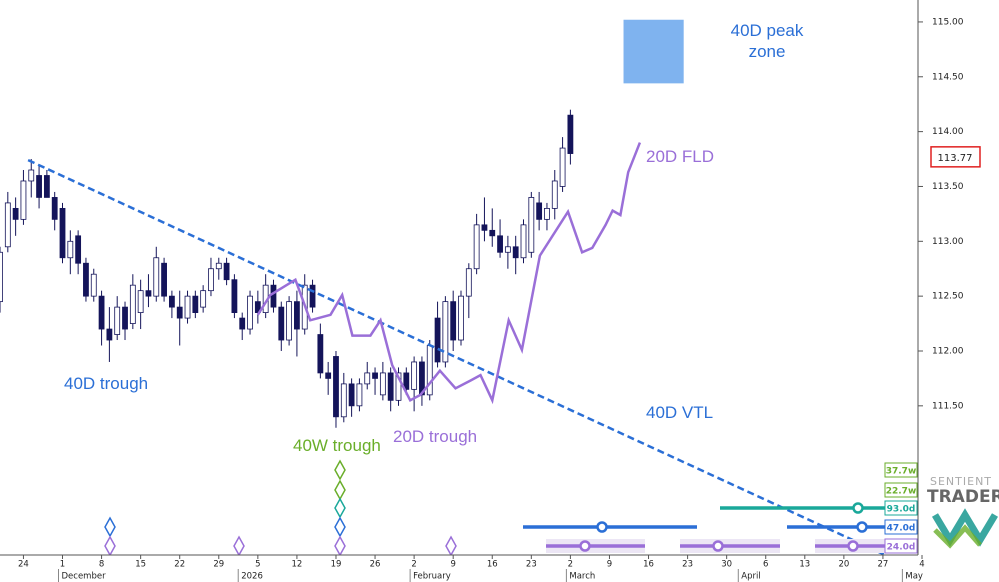 Image resolution: width=999 pixels, height=582 pixels. What do you see at coordinates (336, 565) in the screenshot?
I see `x-tick-label: 19` at bounding box center [336, 565].